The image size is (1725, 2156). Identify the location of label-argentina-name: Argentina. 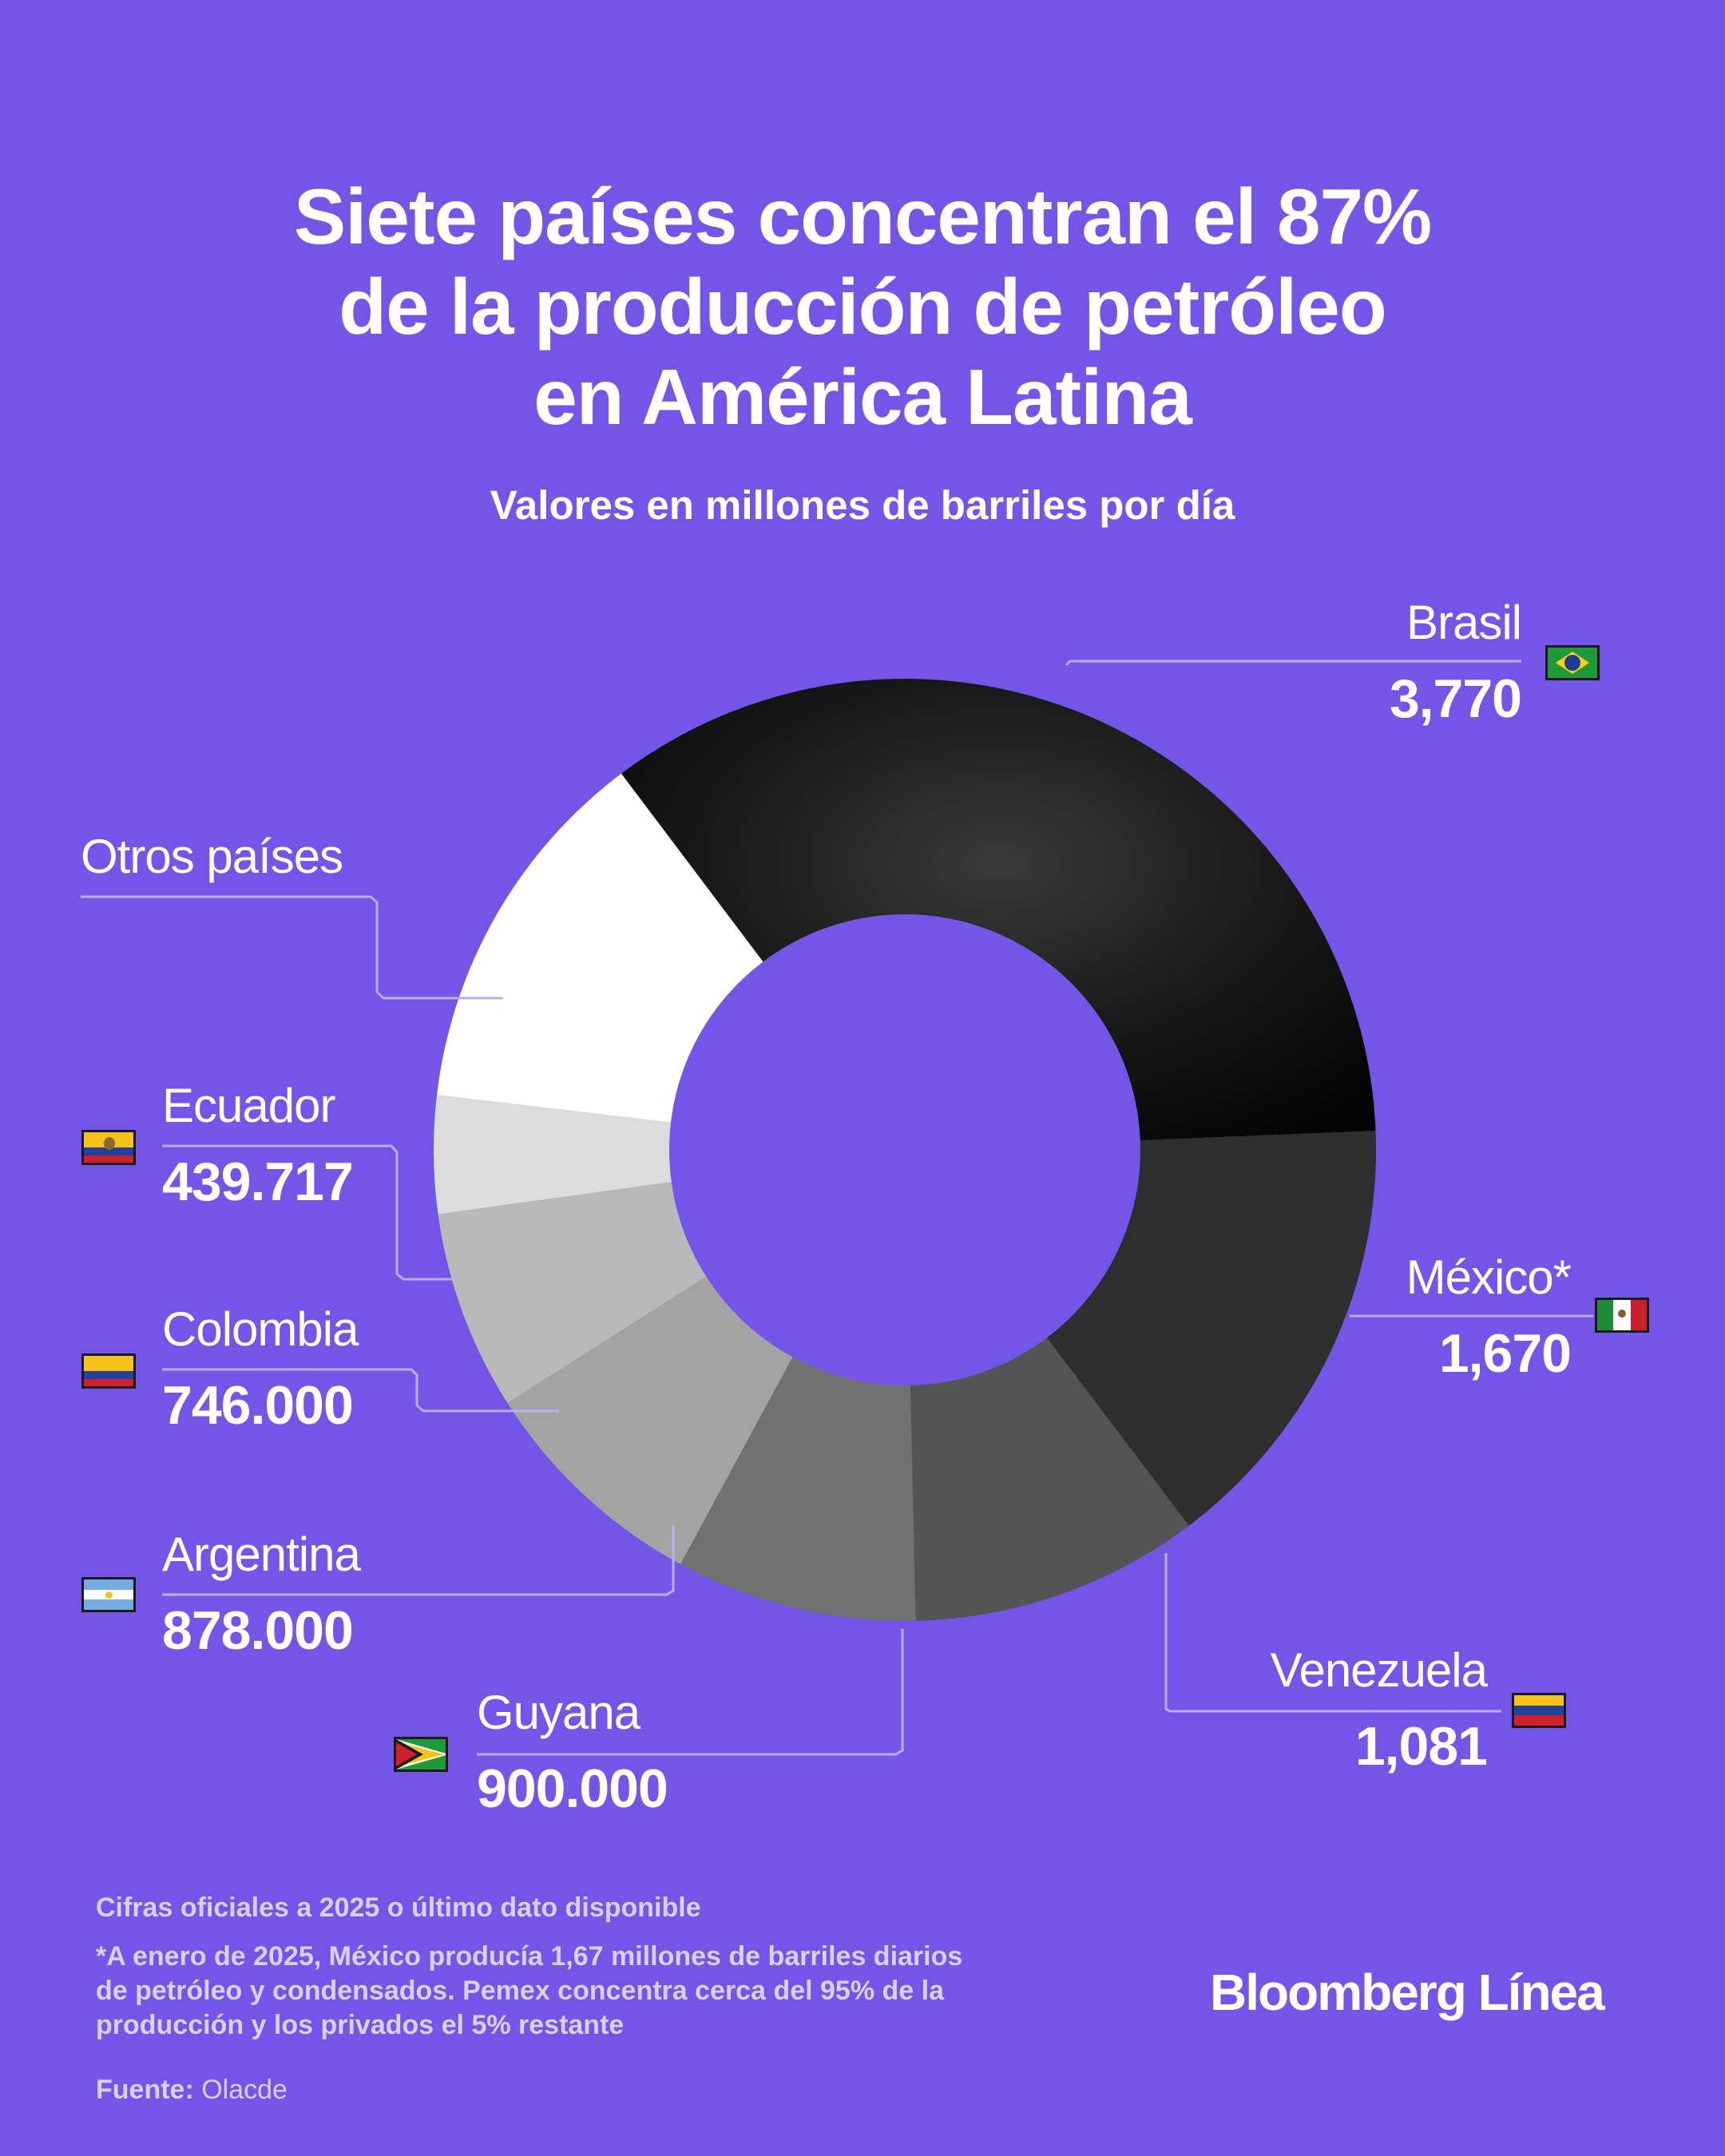
(262, 1554).